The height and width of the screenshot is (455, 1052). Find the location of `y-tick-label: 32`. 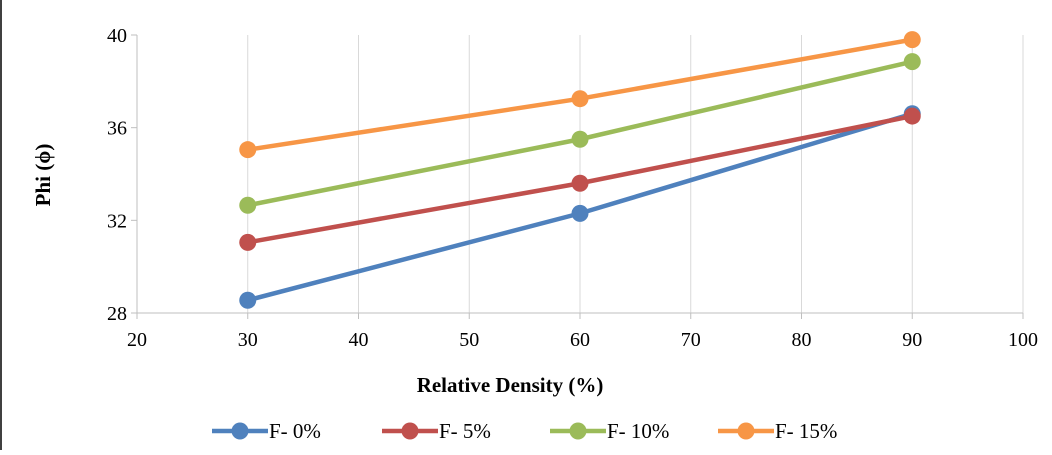

y-tick-label: 32 is located at coordinates (117, 221).